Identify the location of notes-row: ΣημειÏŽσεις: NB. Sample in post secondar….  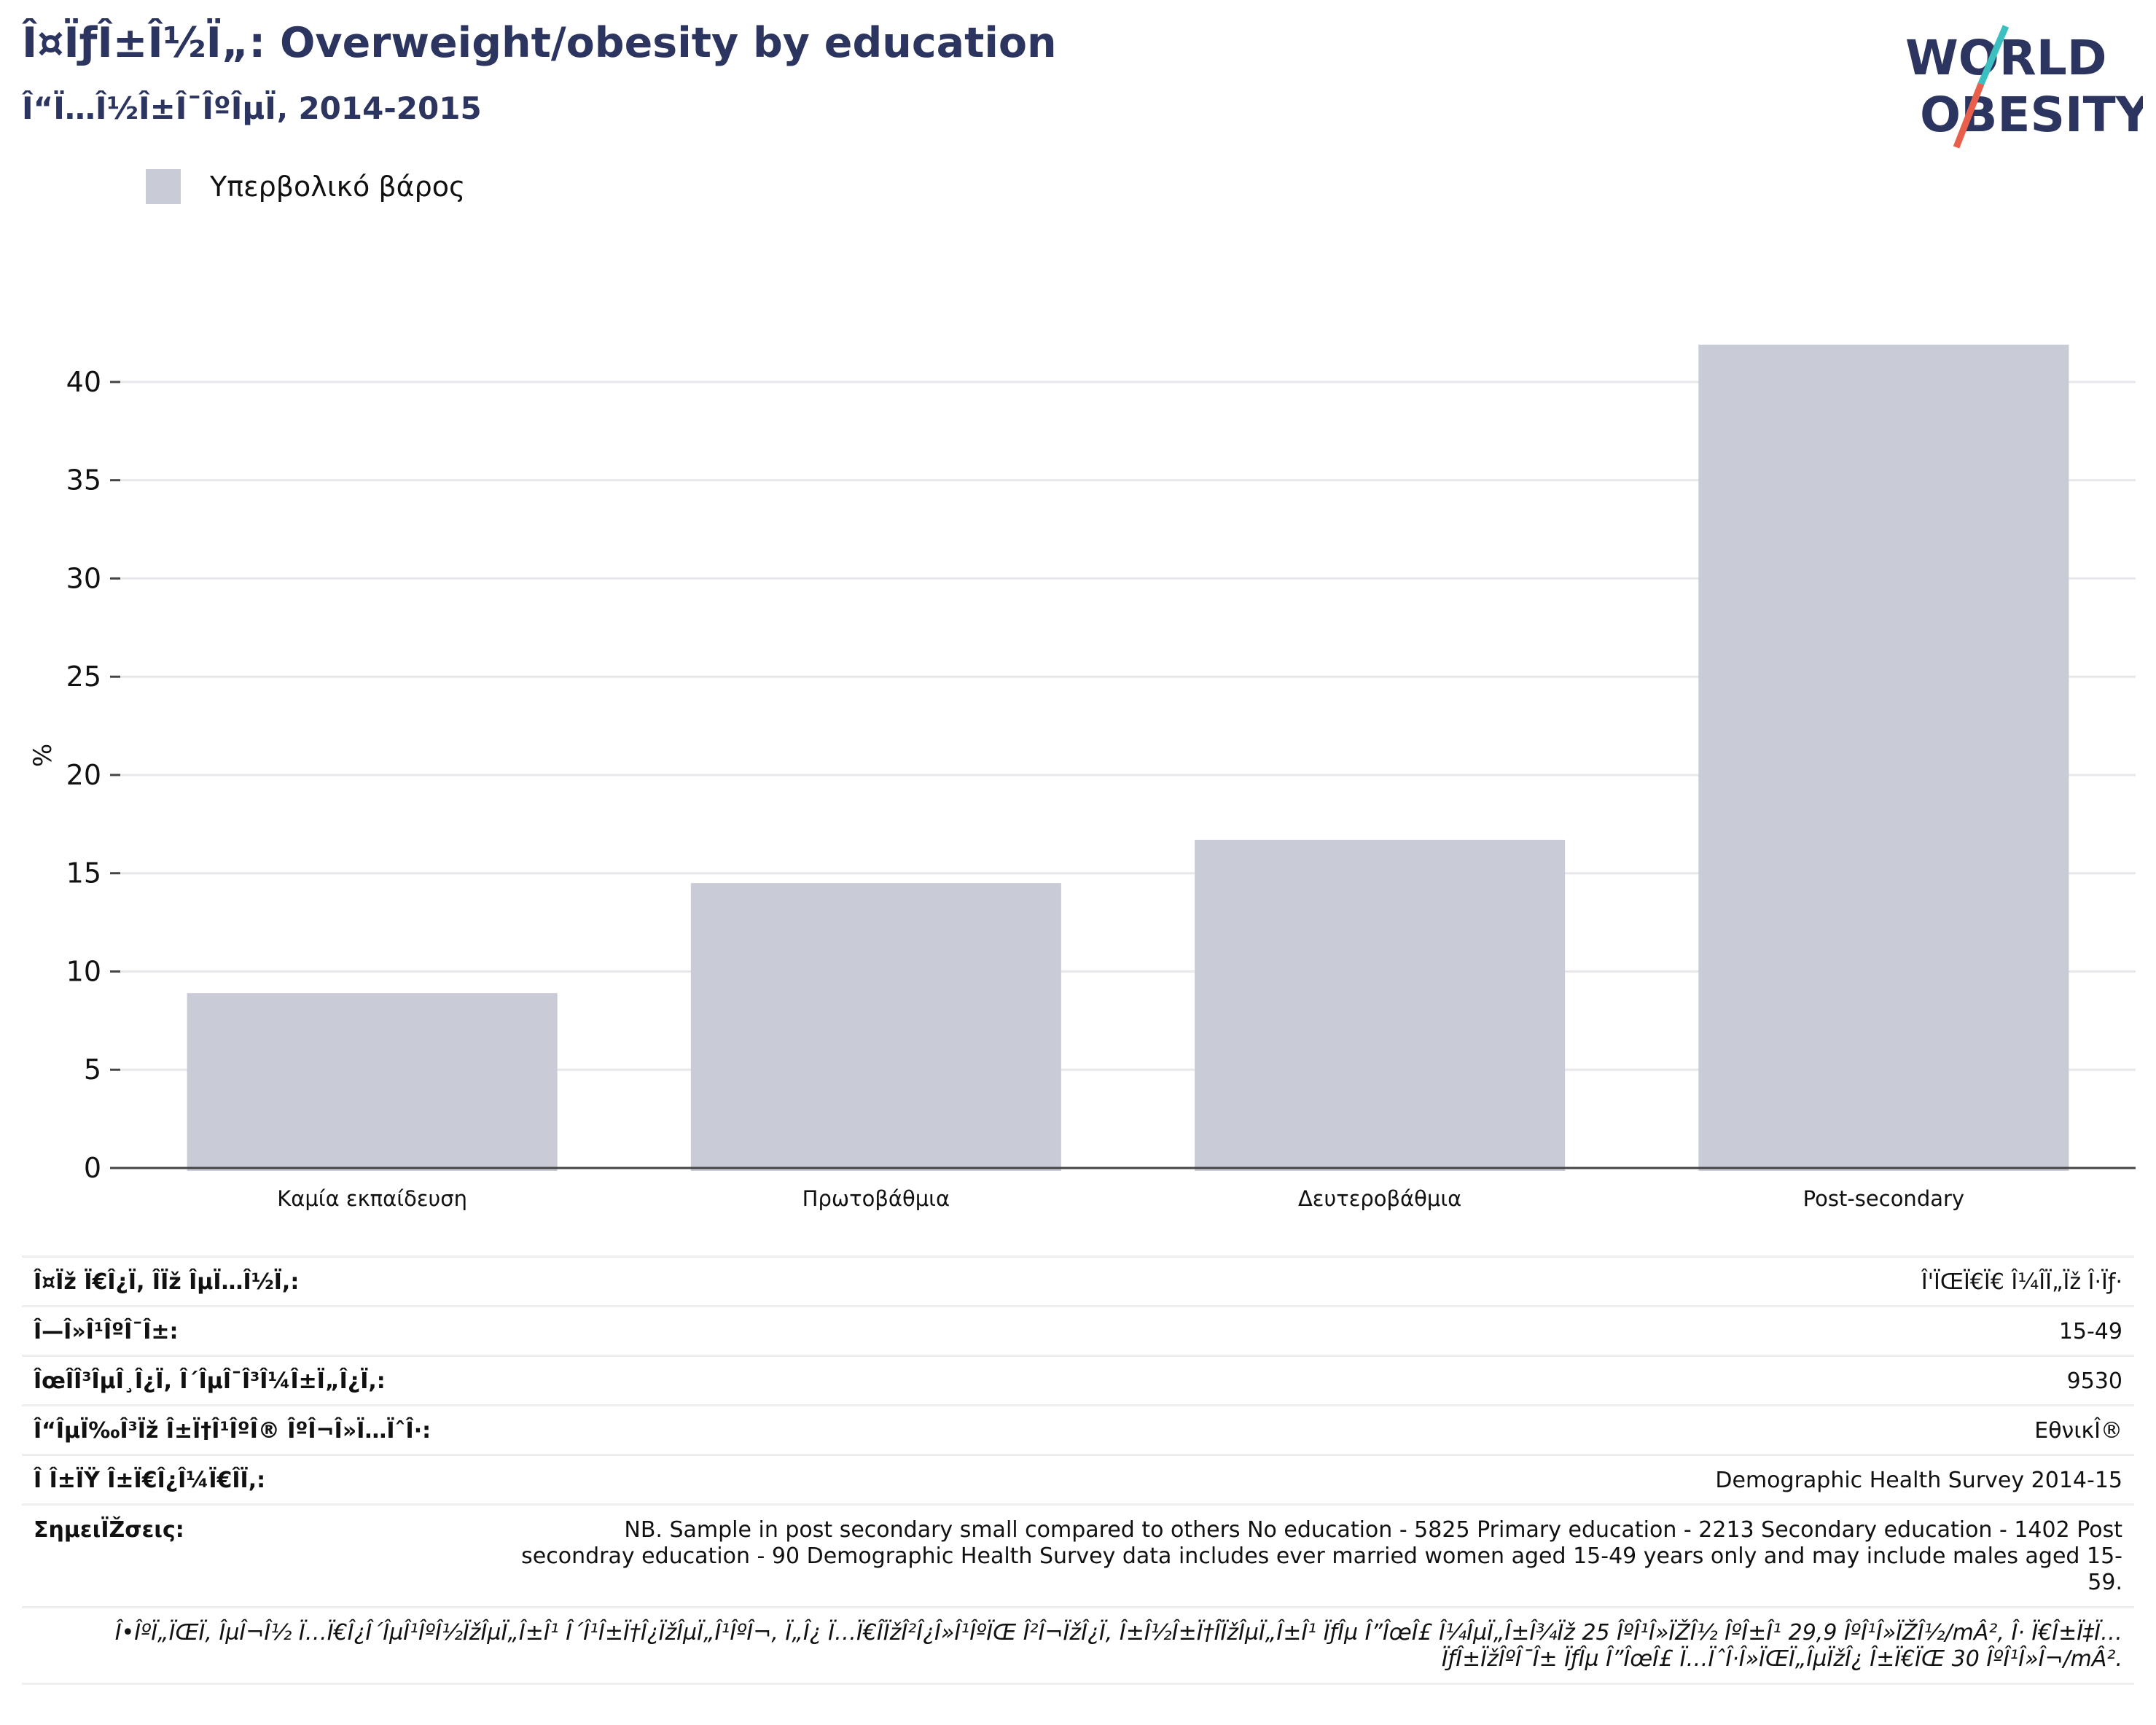
(1078, 1555).